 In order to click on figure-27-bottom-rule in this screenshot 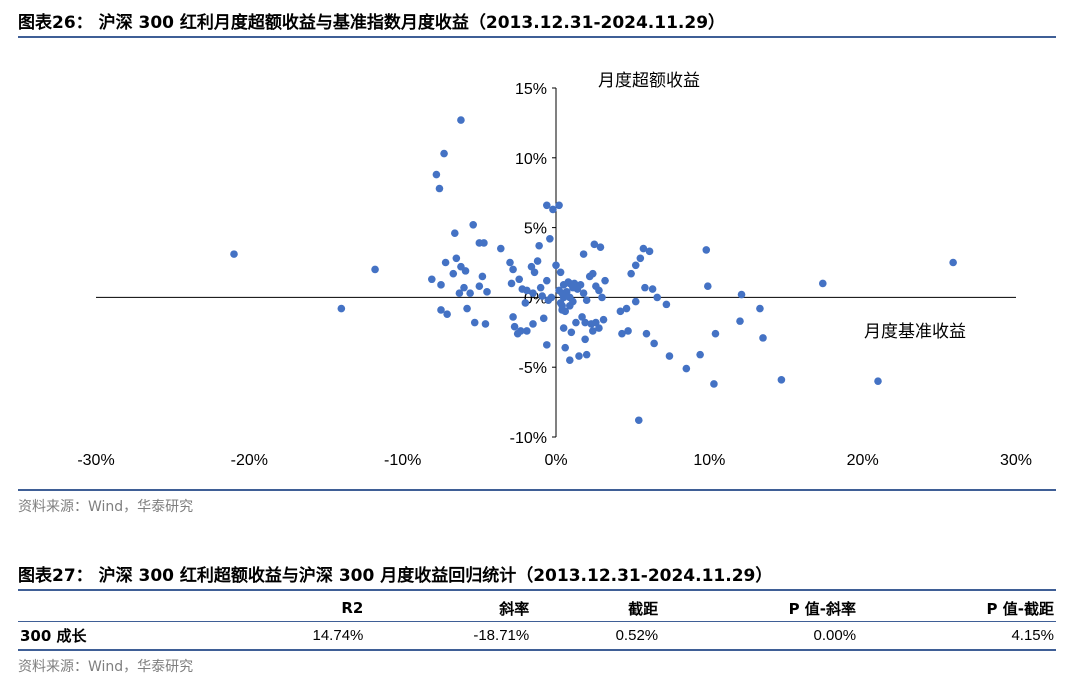, I will do `click(537, 650)`.